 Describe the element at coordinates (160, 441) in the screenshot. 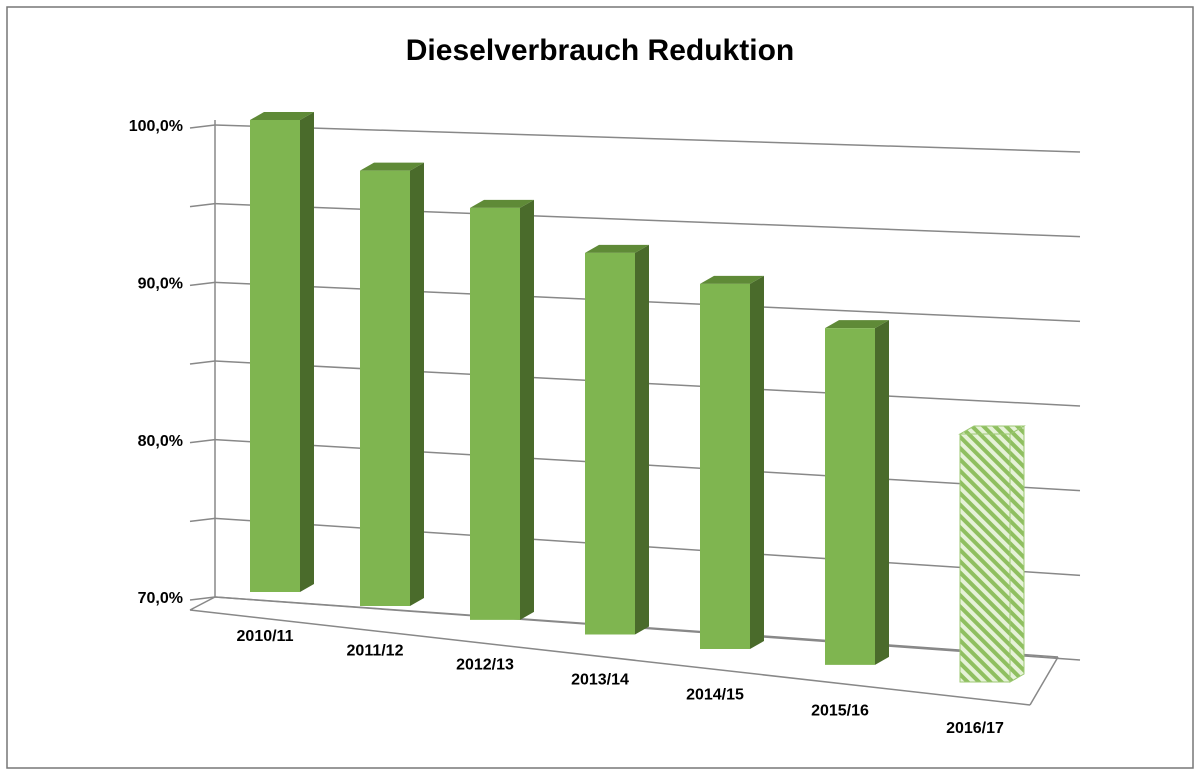

I see `y-tick-label: 80,0%` at that location.